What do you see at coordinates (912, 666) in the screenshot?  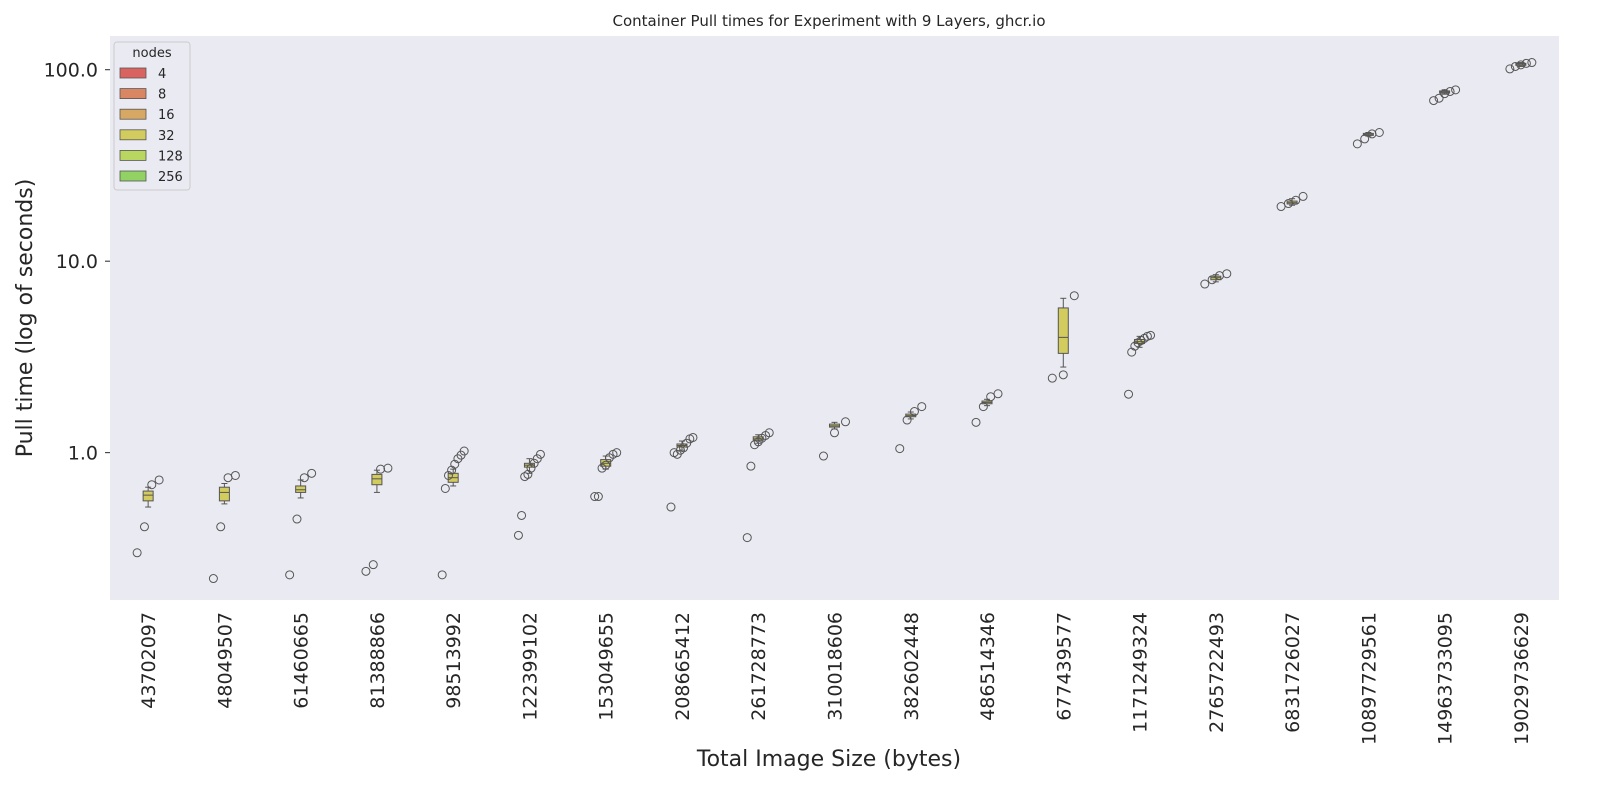 I see `x-tick-label: 382602448` at bounding box center [912, 666].